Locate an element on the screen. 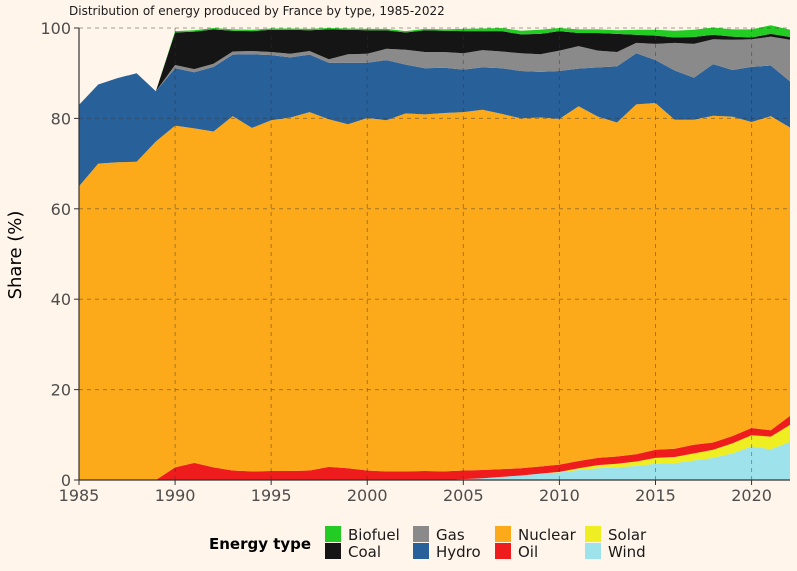 The width and height of the screenshot is (797, 571). legend-label: Hydro is located at coordinates (458, 552).